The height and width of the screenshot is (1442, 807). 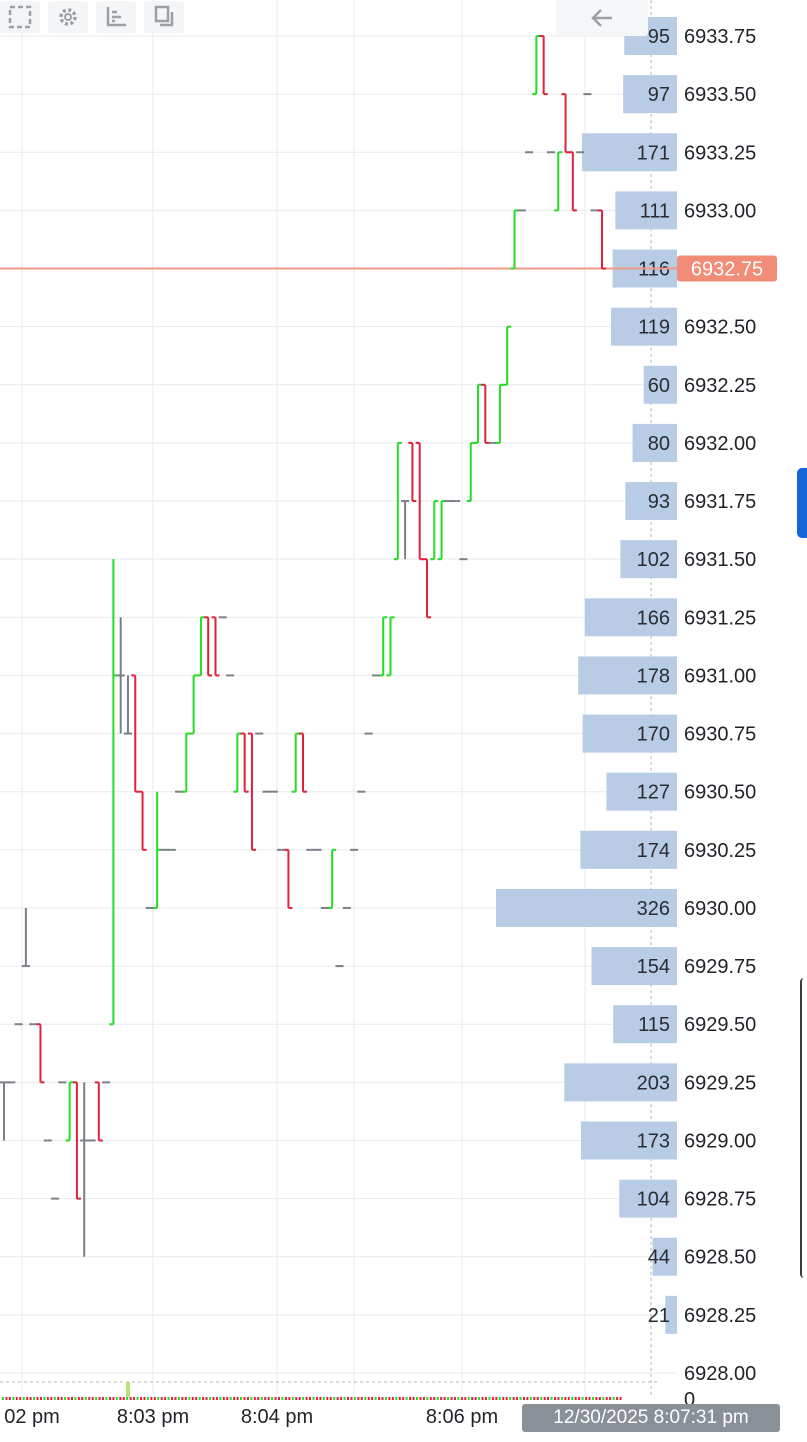 I want to click on select-region-button, so click(x=20, y=17).